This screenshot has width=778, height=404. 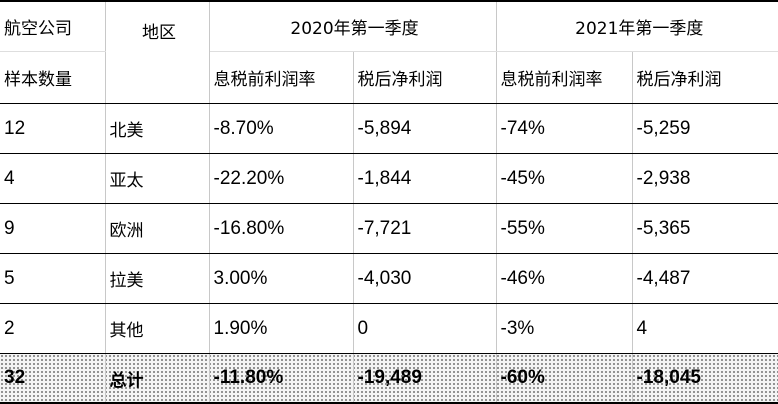 What do you see at coordinates (564, 328) in the screenshot?
I see `ebit-margin-2021: -3%` at bounding box center [564, 328].